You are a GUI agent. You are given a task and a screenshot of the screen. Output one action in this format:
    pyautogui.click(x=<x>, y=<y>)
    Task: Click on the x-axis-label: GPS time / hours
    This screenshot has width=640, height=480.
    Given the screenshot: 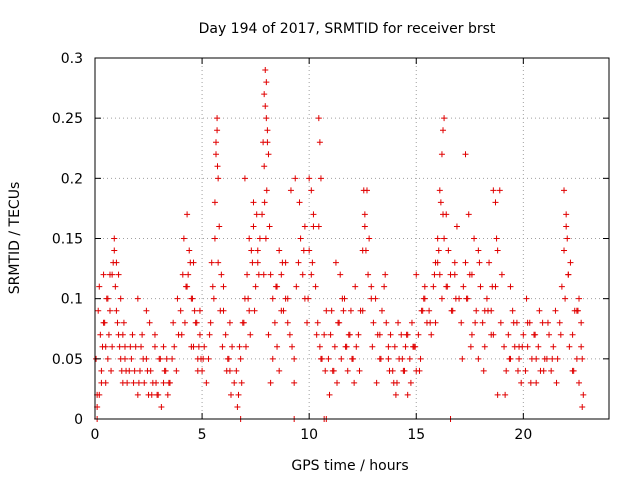 What is the action you would take?
    pyautogui.click(x=349, y=466)
    